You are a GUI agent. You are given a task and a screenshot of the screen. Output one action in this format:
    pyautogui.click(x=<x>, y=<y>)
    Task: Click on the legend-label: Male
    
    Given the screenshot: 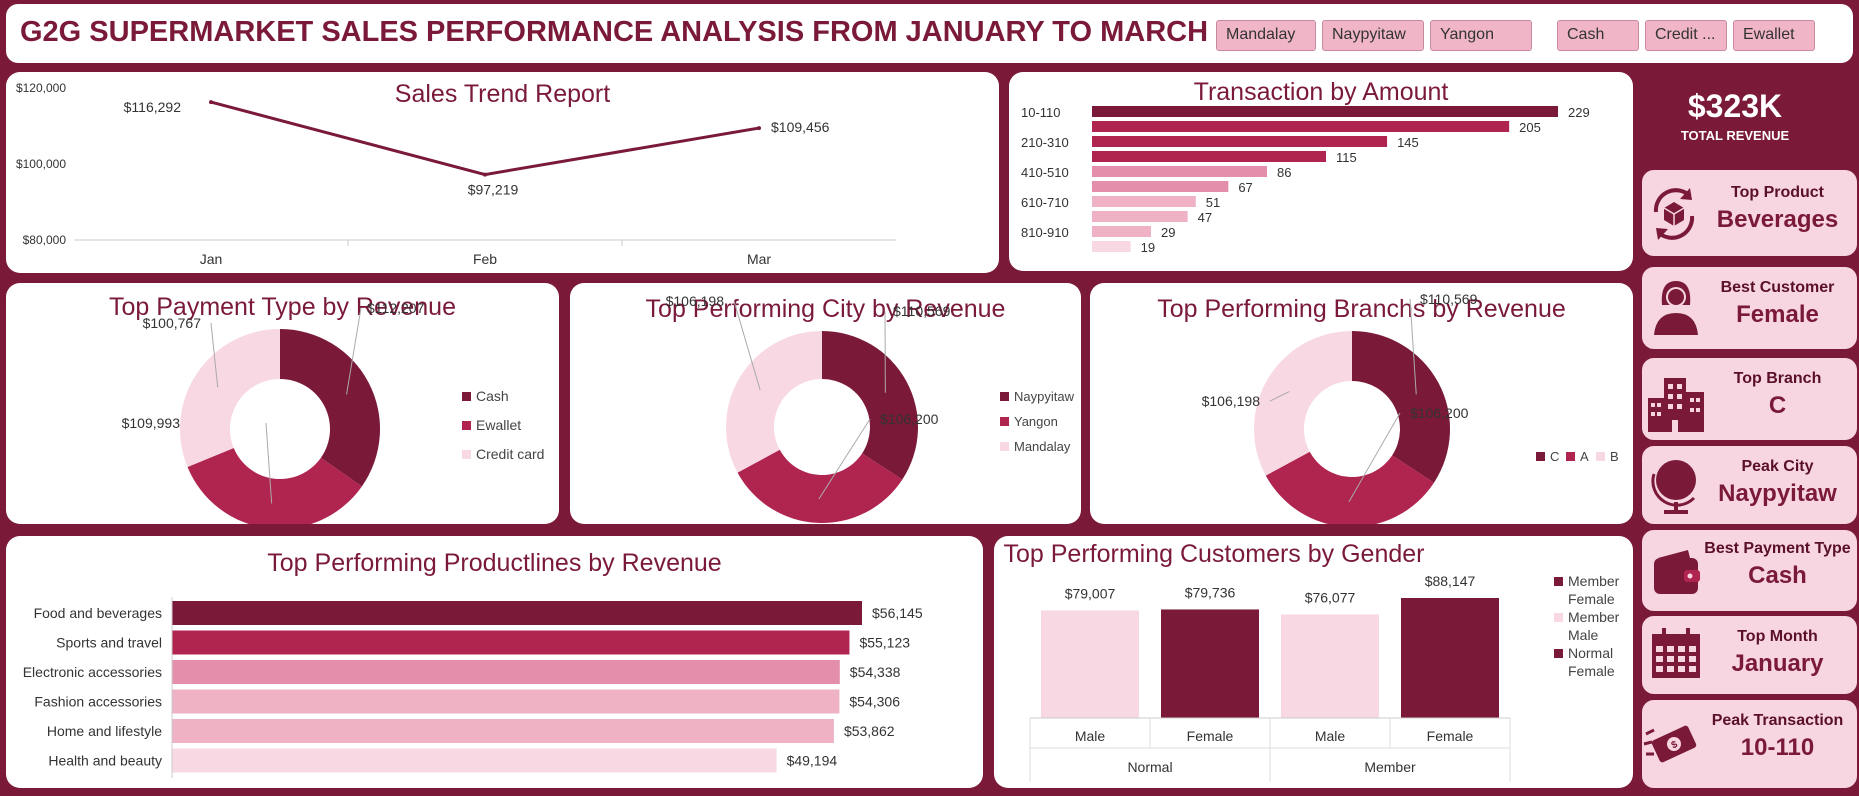 What is the action you would take?
    pyautogui.click(x=1583, y=635)
    